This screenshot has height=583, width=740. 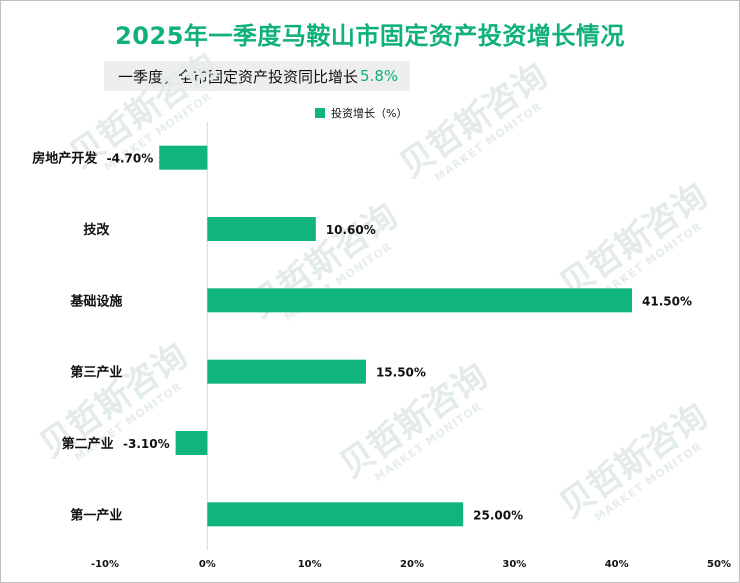 What do you see at coordinates (667, 301) in the screenshot?
I see `data-label: 41.50%` at bounding box center [667, 301].